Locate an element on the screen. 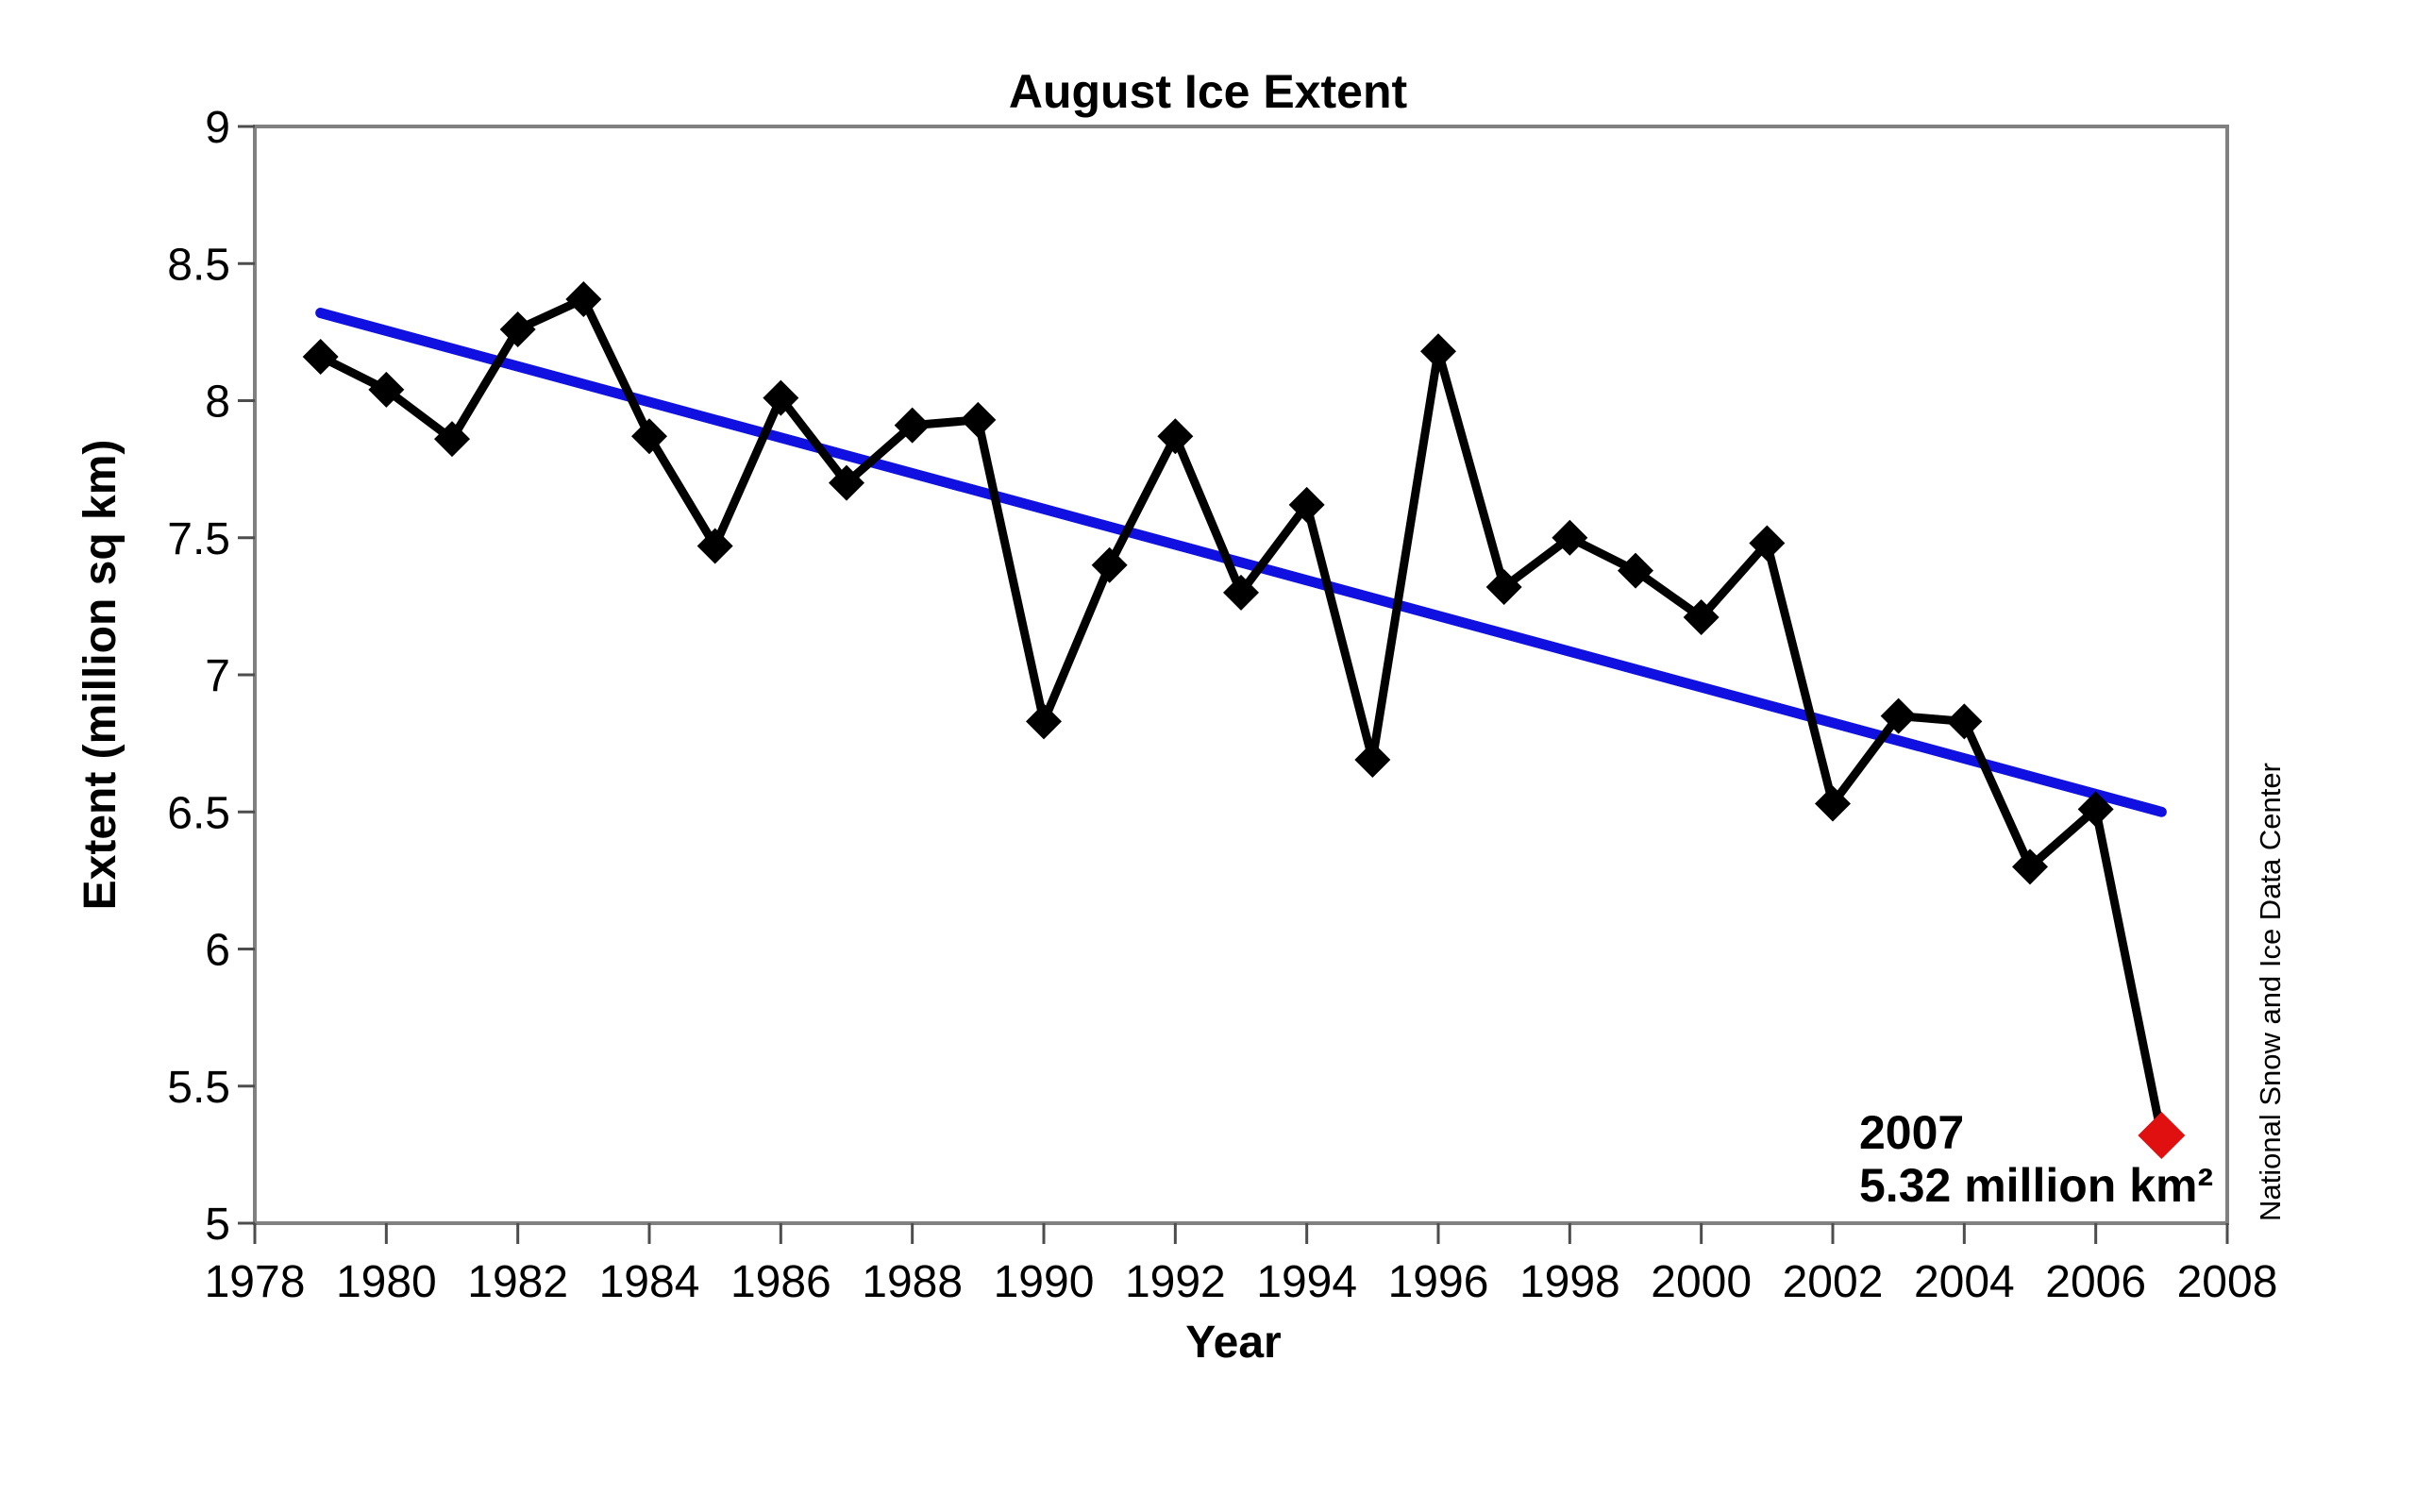 This screenshot has height=1512, width=2416. x-tick-label: 1994 is located at coordinates (1307, 1282).